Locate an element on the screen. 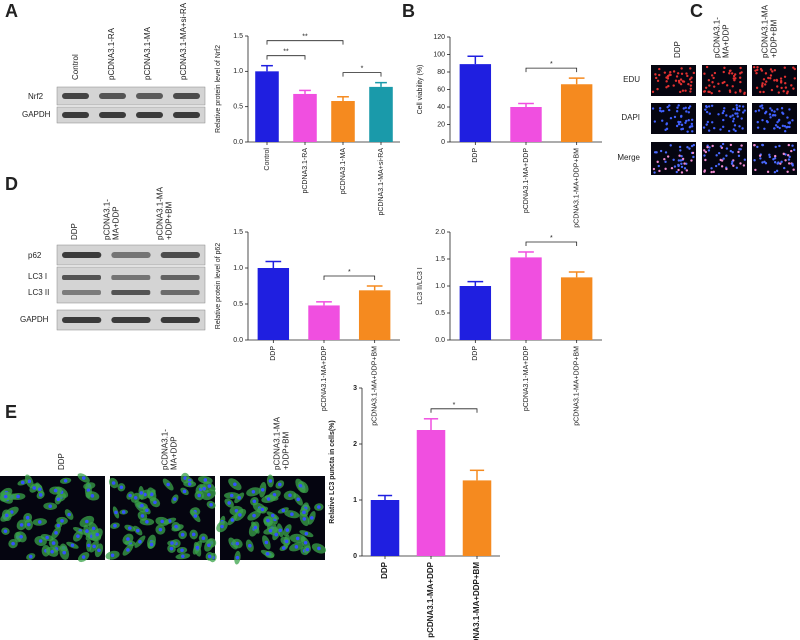 The height and width of the screenshot is (640, 800). x-tick-label: pCDNA3.1-MA+DDP is located at coordinates (430, 599).